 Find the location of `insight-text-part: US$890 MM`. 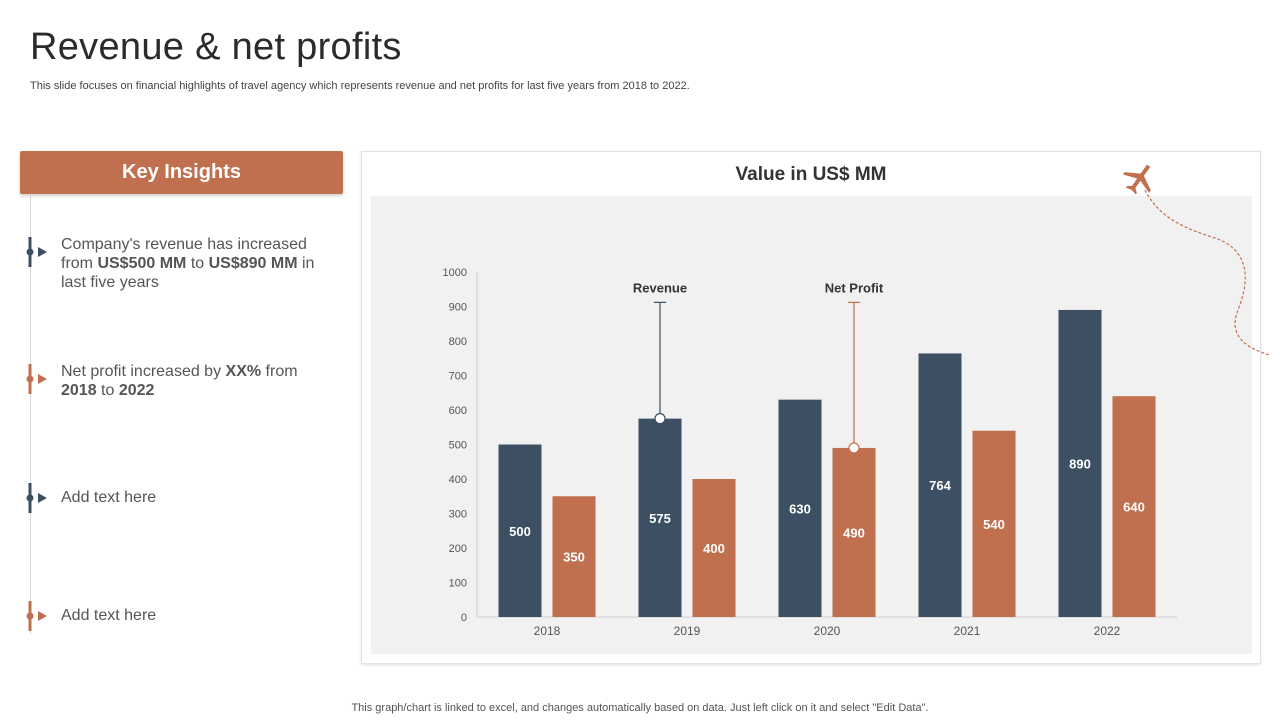

insight-text-part: US$890 MM is located at coordinates (253, 263).